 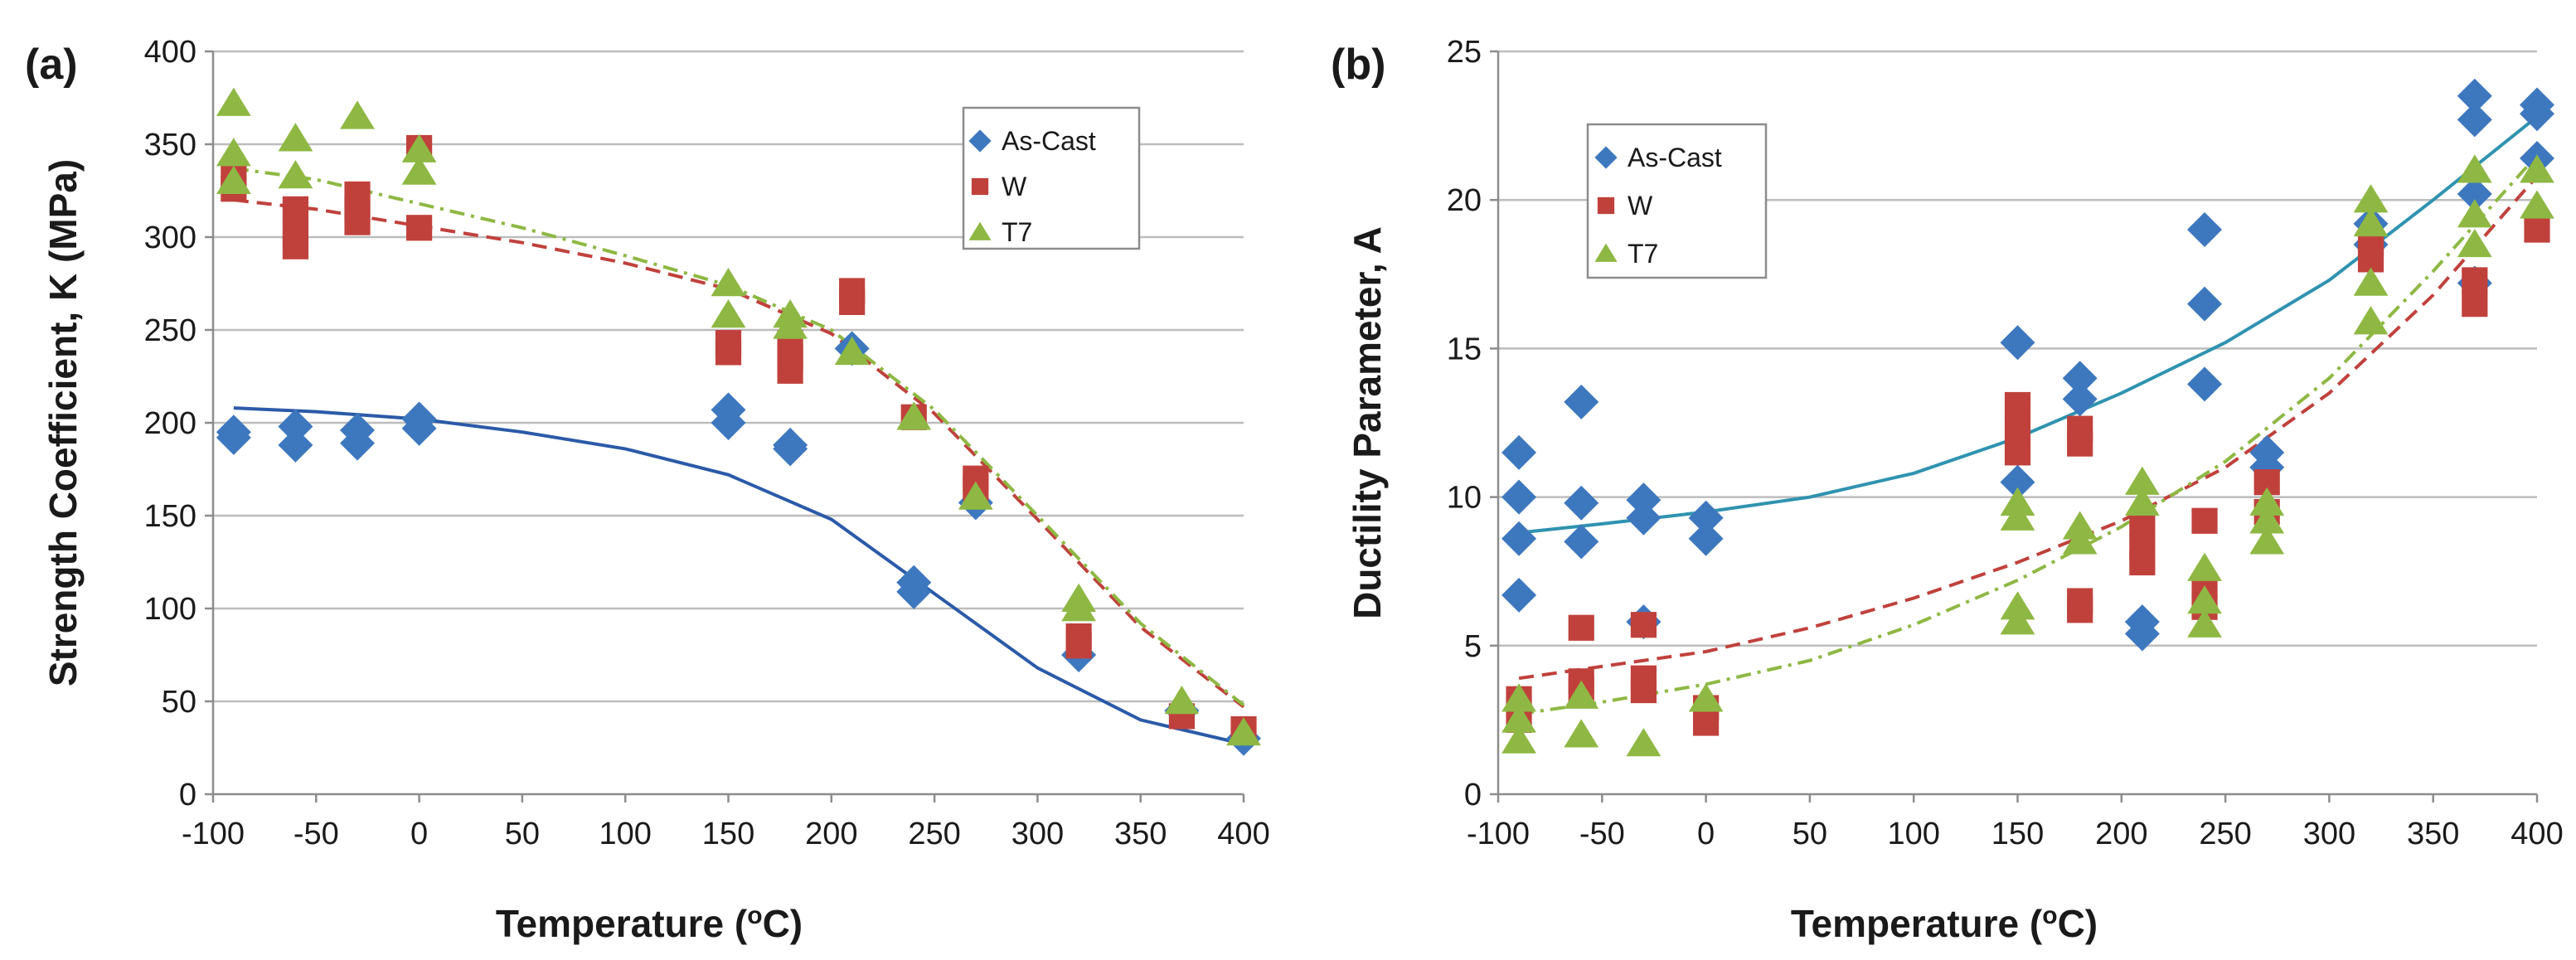 I want to click on x-tick-label-4: 100, so click(x=1913, y=834).